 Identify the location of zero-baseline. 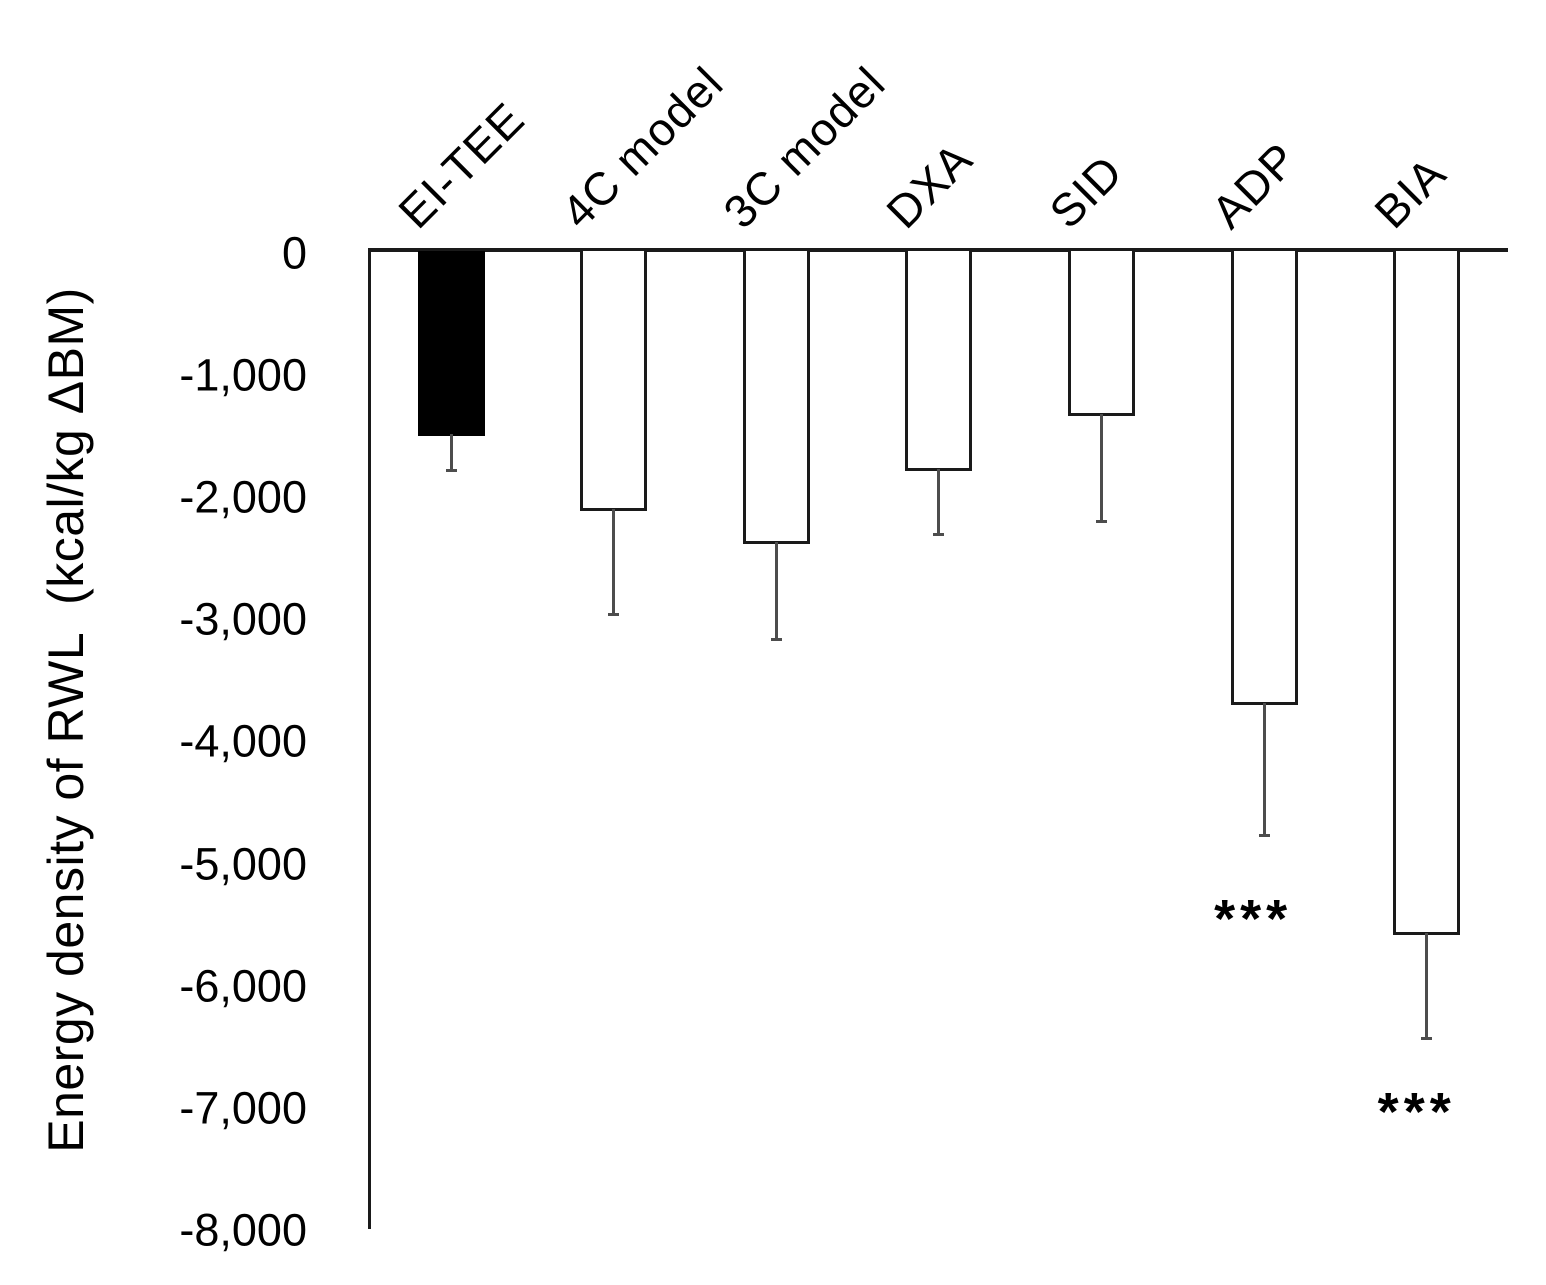
(938, 250).